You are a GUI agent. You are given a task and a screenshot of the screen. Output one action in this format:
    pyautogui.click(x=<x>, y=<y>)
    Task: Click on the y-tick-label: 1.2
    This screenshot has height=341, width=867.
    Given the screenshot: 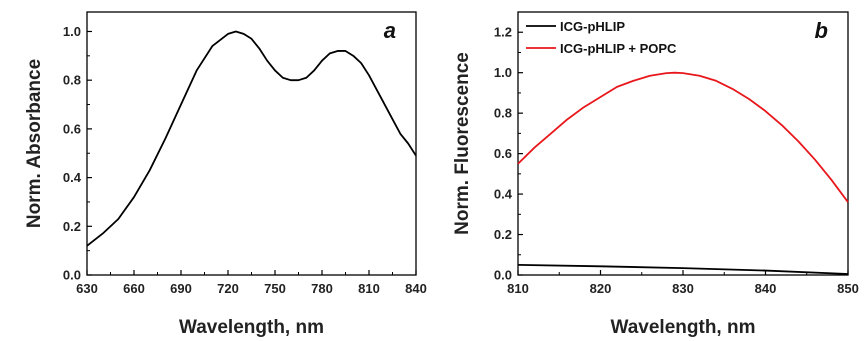 What is the action you would take?
    pyautogui.click(x=503, y=32)
    